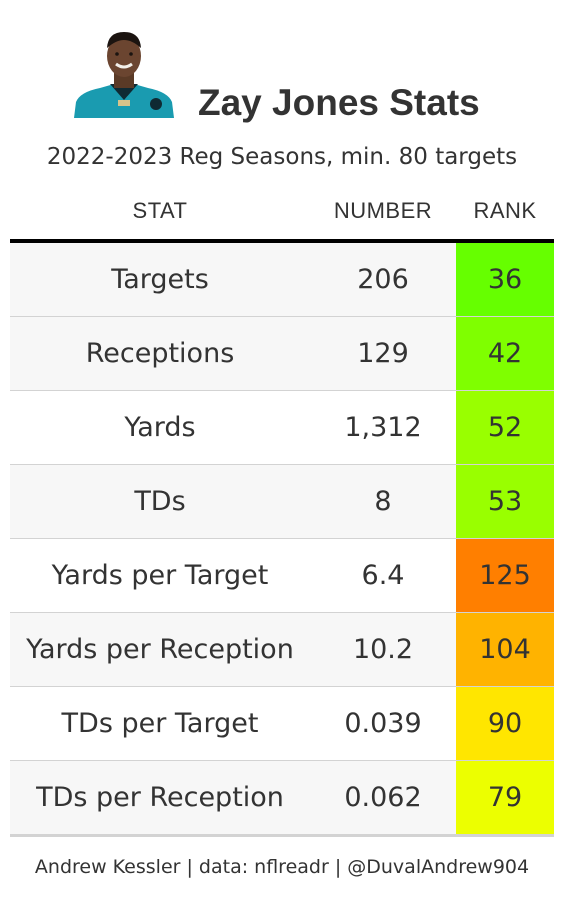  Describe the element at coordinates (282, 576) in the screenshot. I see `table-row: Yards per Target 6.4 125` at that location.